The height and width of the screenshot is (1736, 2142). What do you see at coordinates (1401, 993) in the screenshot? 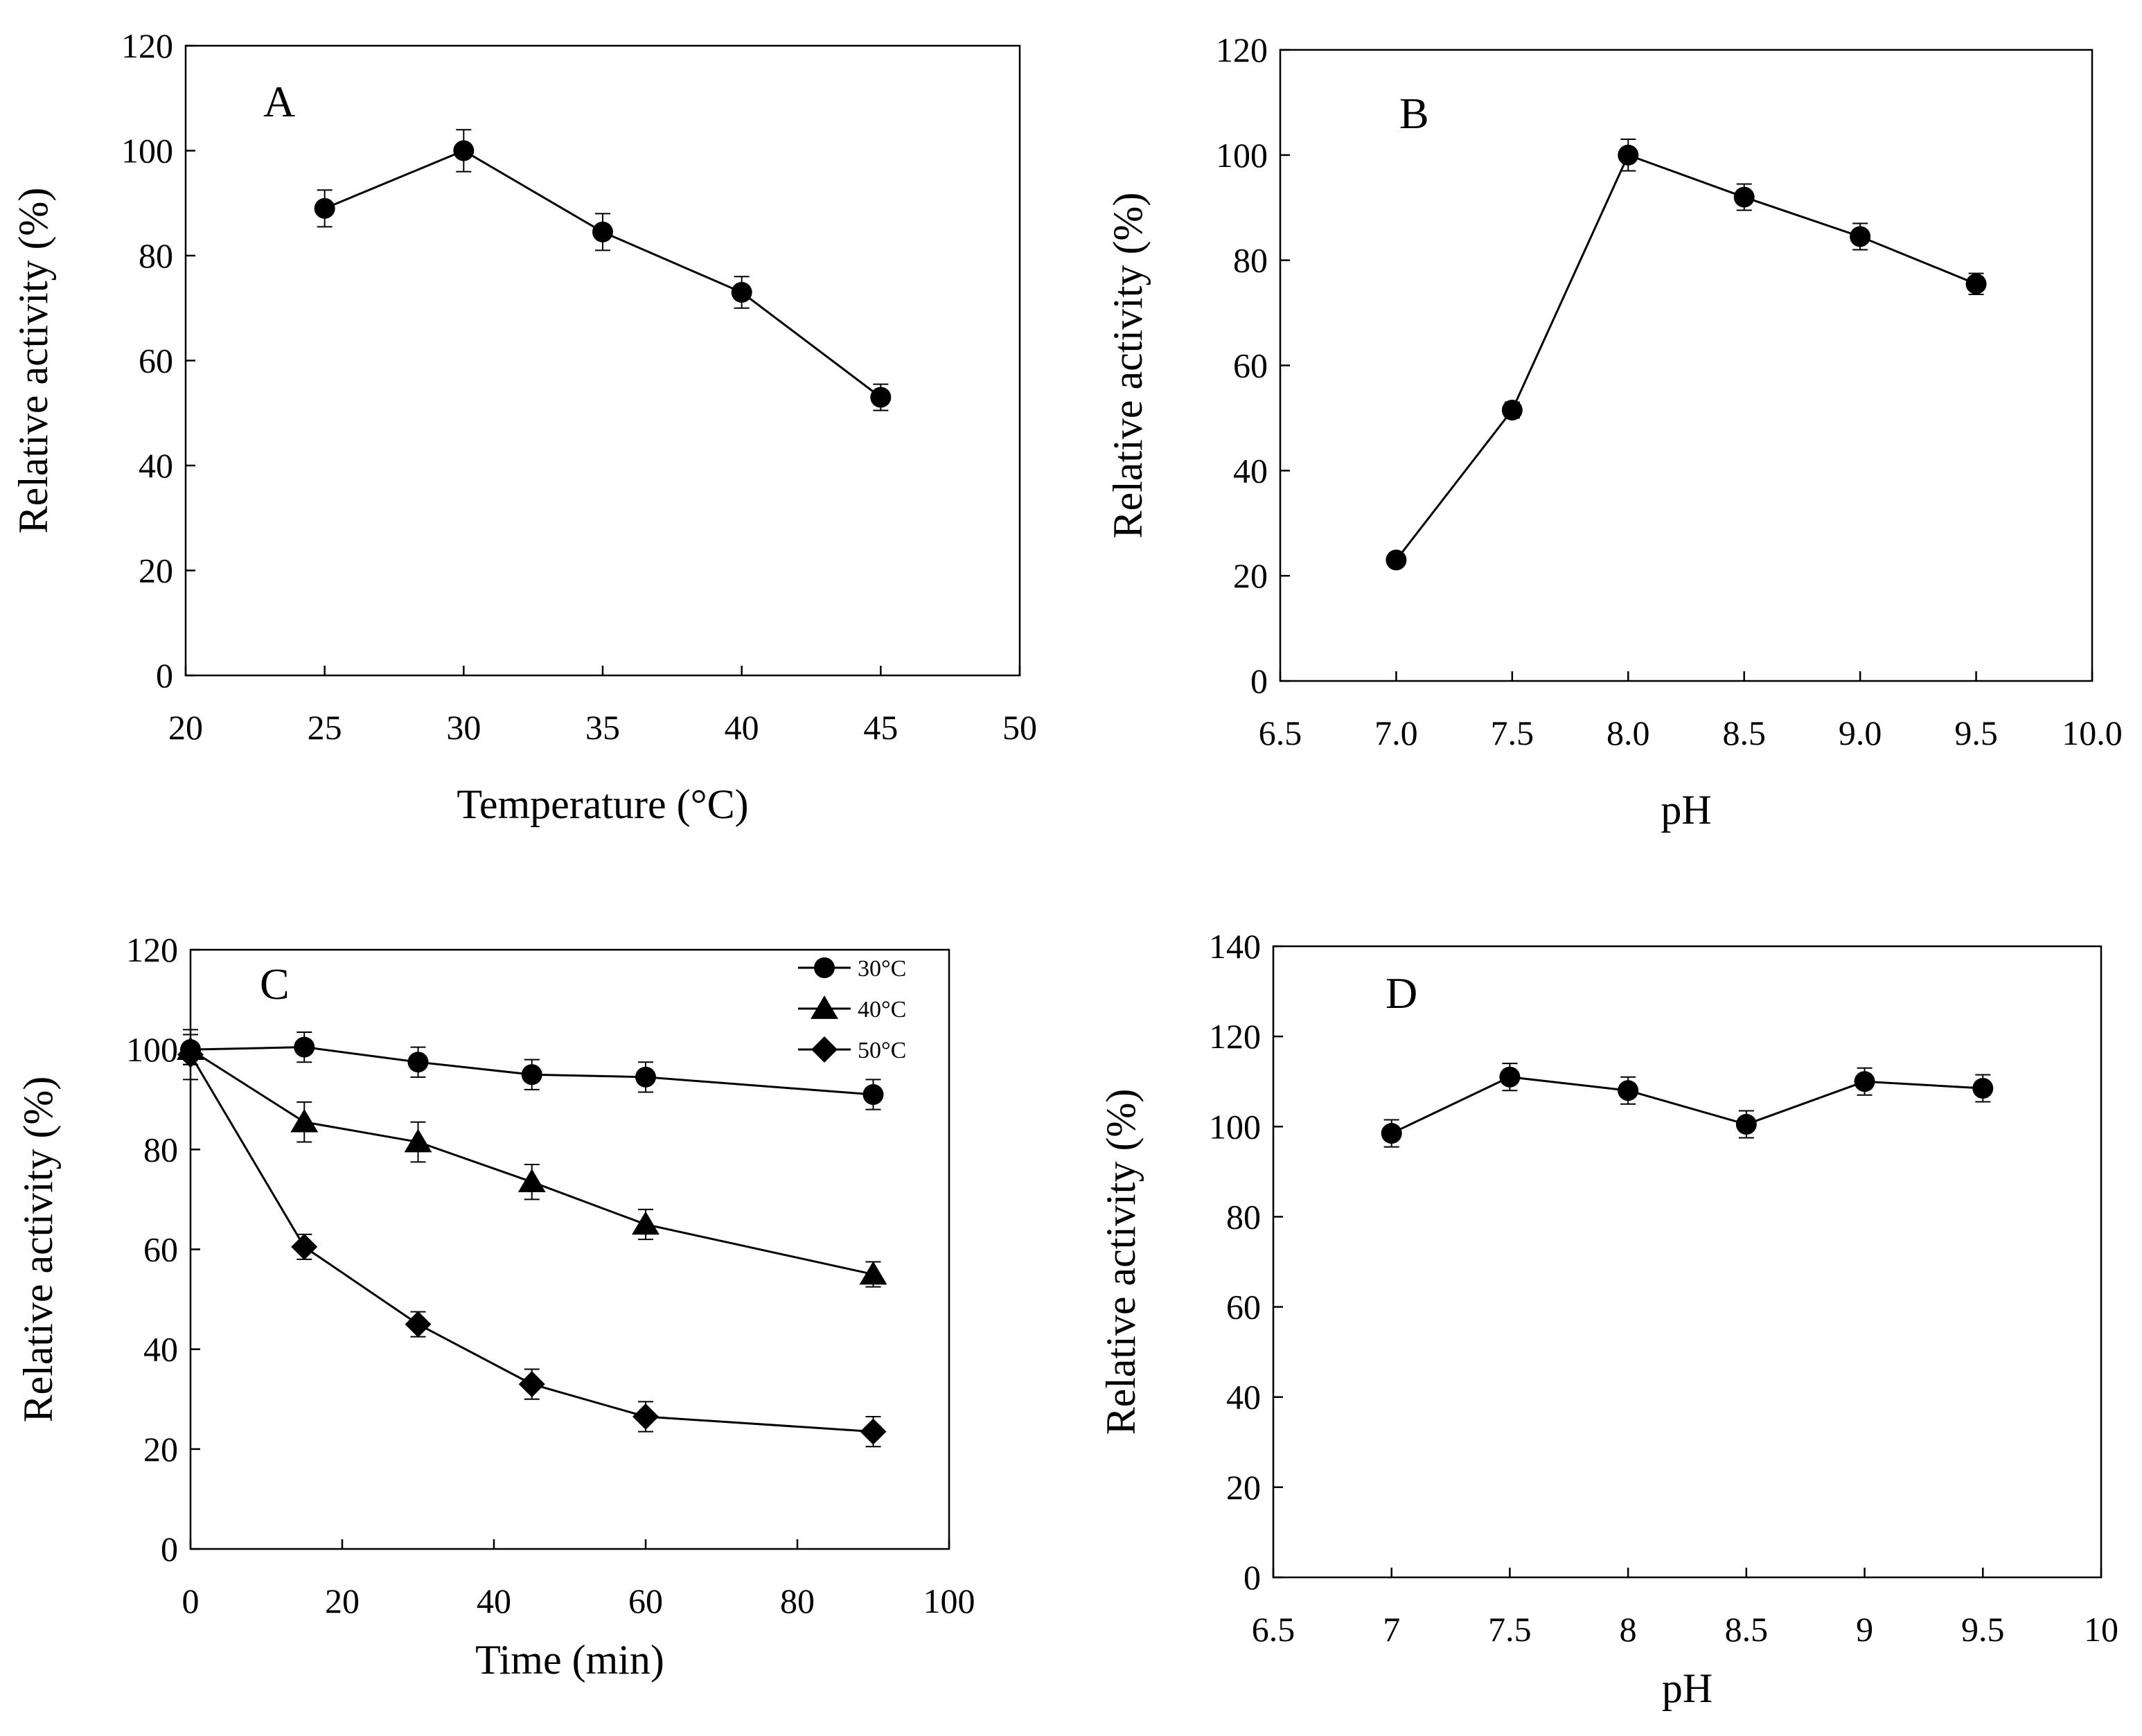
I see `panel-letter: D` at bounding box center [1401, 993].